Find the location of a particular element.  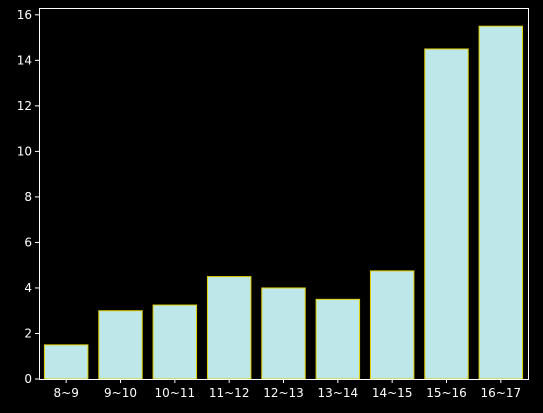

x-tick-label: 13~14 is located at coordinates (338, 393).